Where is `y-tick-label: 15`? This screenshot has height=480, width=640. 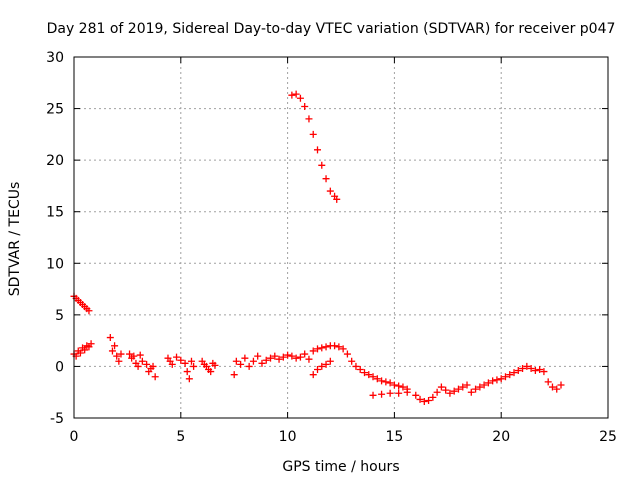 y-tick-label: 15 is located at coordinates (55, 213).